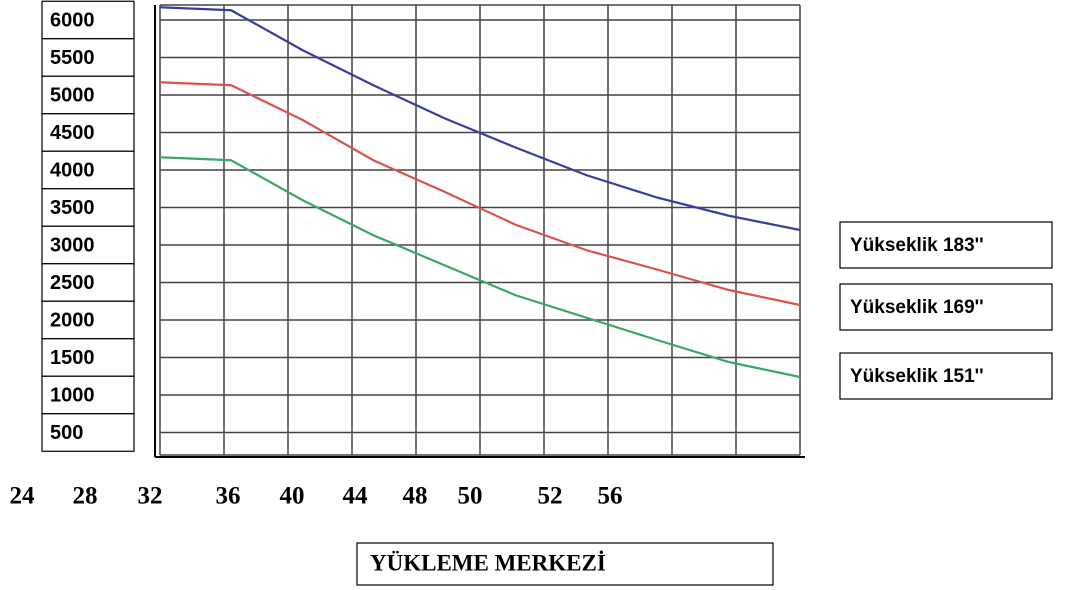 The width and height of the screenshot is (1072, 590). What do you see at coordinates (66, 433) in the screenshot?
I see `y-tick-label: 500` at bounding box center [66, 433].